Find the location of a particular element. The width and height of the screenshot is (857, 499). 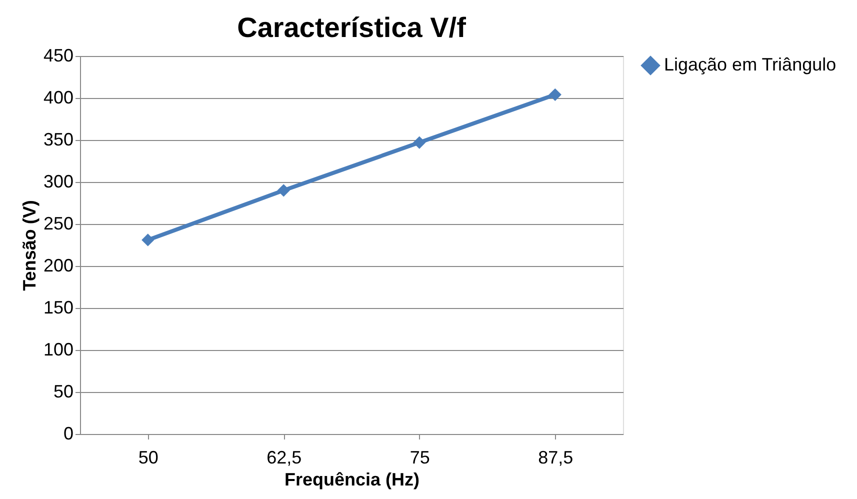

y-axis-title: Tensão (V) is located at coordinates (29, 245).